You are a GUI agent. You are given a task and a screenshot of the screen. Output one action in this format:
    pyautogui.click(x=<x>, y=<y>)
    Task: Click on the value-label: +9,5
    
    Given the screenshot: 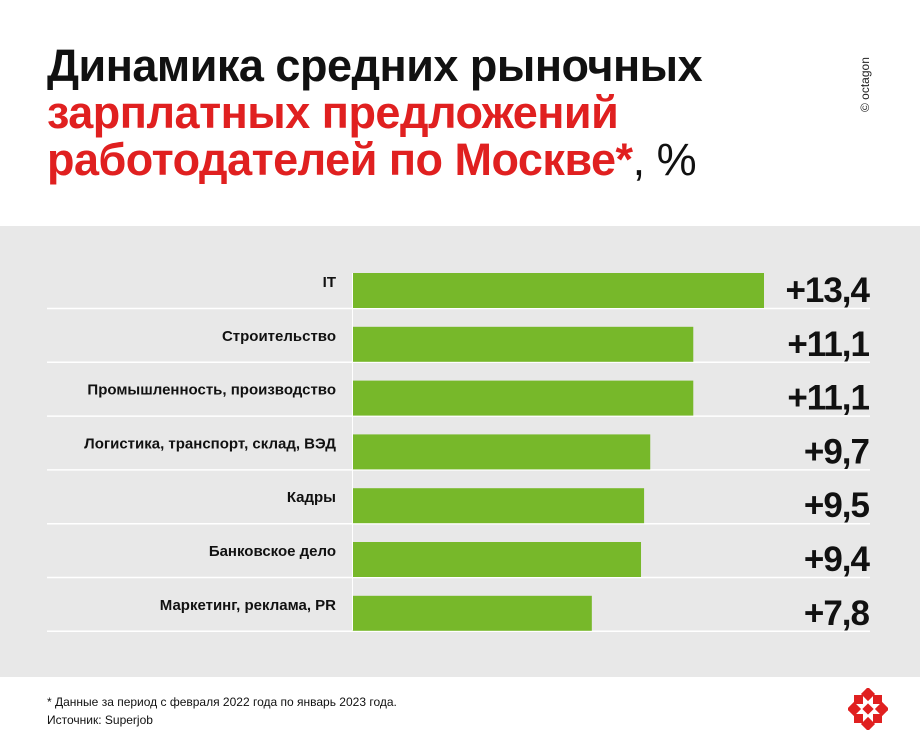 What is the action you would take?
    pyautogui.click(x=837, y=505)
    